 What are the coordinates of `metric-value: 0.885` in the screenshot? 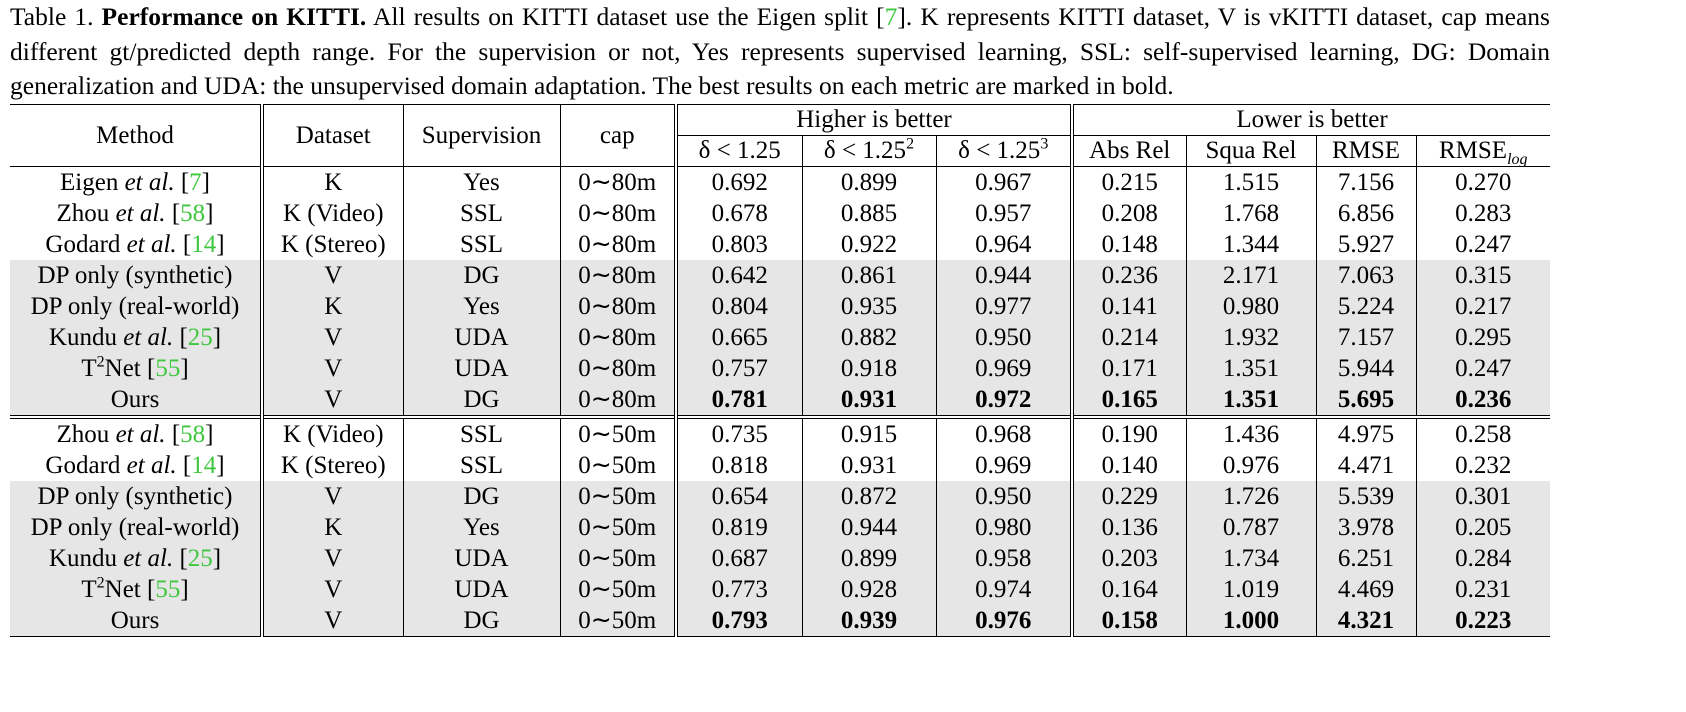 It's located at (869, 213).